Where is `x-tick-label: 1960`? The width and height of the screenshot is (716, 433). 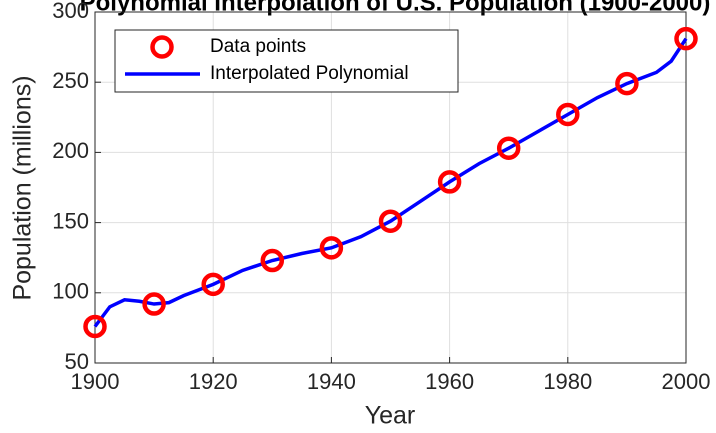 x-tick-label: 1960 is located at coordinates (449, 381).